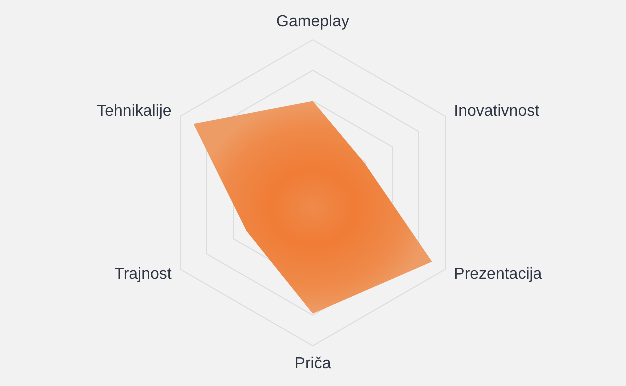 The width and height of the screenshot is (626, 386). I want to click on spoke-label: Trajnost, so click(143, 274).